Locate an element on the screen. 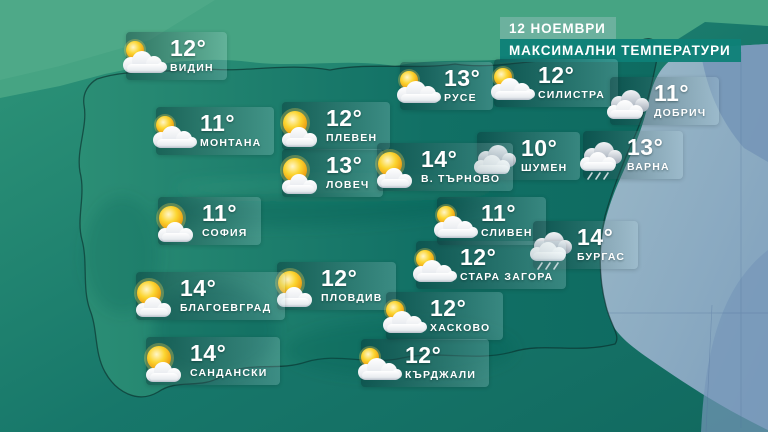 This screenshot has width=768, height=432. city-label-ruse: 13° РУСЕ is located at coordinates (447, 86).